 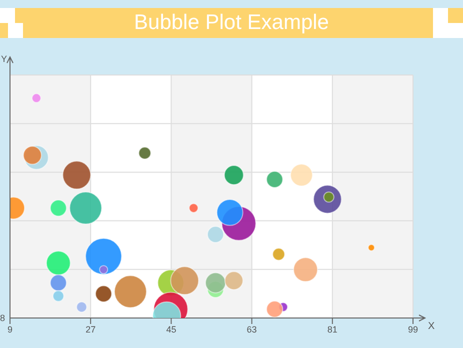 I want to click on x-tick-label: 81, so click(x=332, y=329).